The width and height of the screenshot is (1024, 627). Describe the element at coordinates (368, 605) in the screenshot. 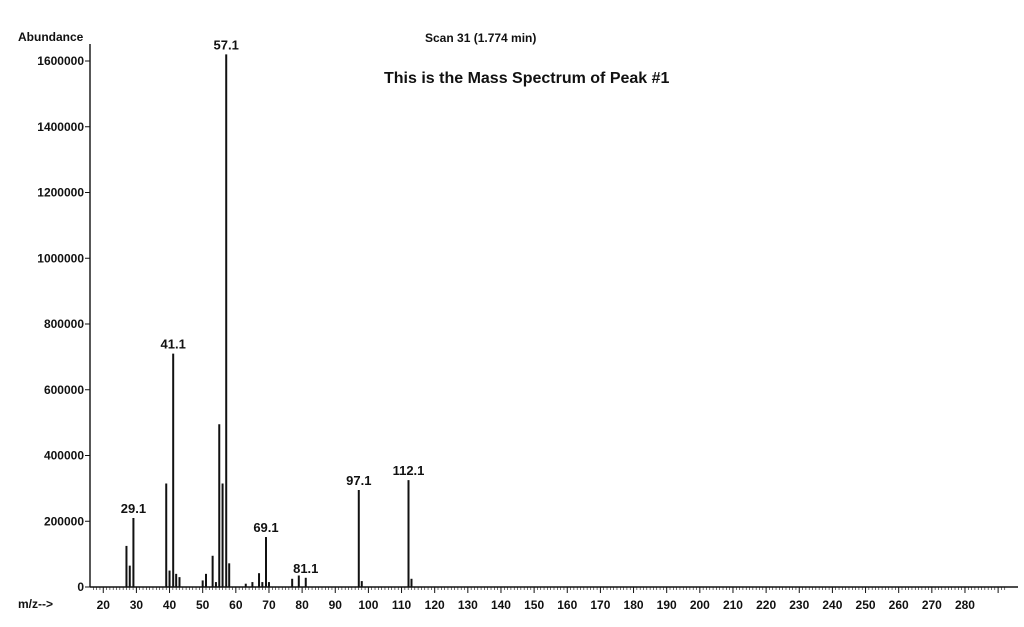

I see `x-tick-label: 100` at that location.